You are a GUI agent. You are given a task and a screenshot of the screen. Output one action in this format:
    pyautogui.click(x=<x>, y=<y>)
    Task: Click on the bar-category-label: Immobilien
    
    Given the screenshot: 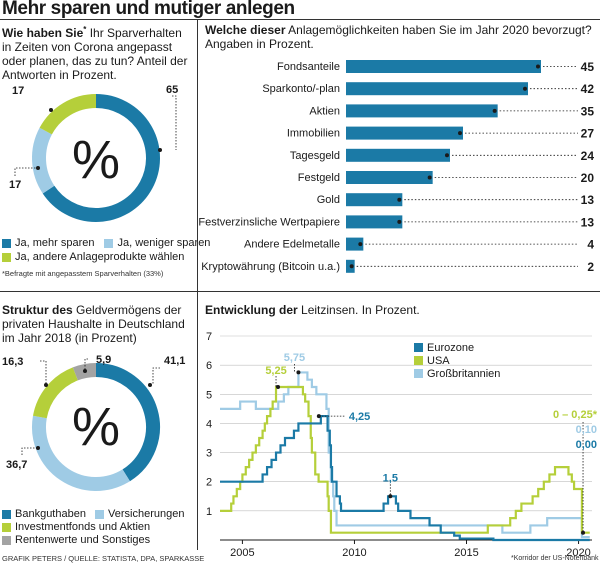 What is the action you would take?
    pyautogui.click(x=313, y=134)
    